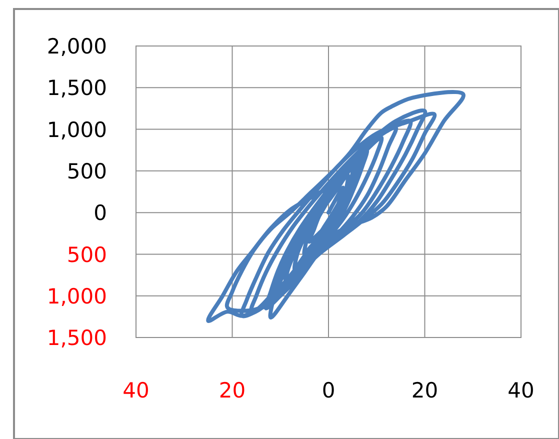 The image size is (559, 439). I want to click on y-tick-label: 0, so click(100, 213).